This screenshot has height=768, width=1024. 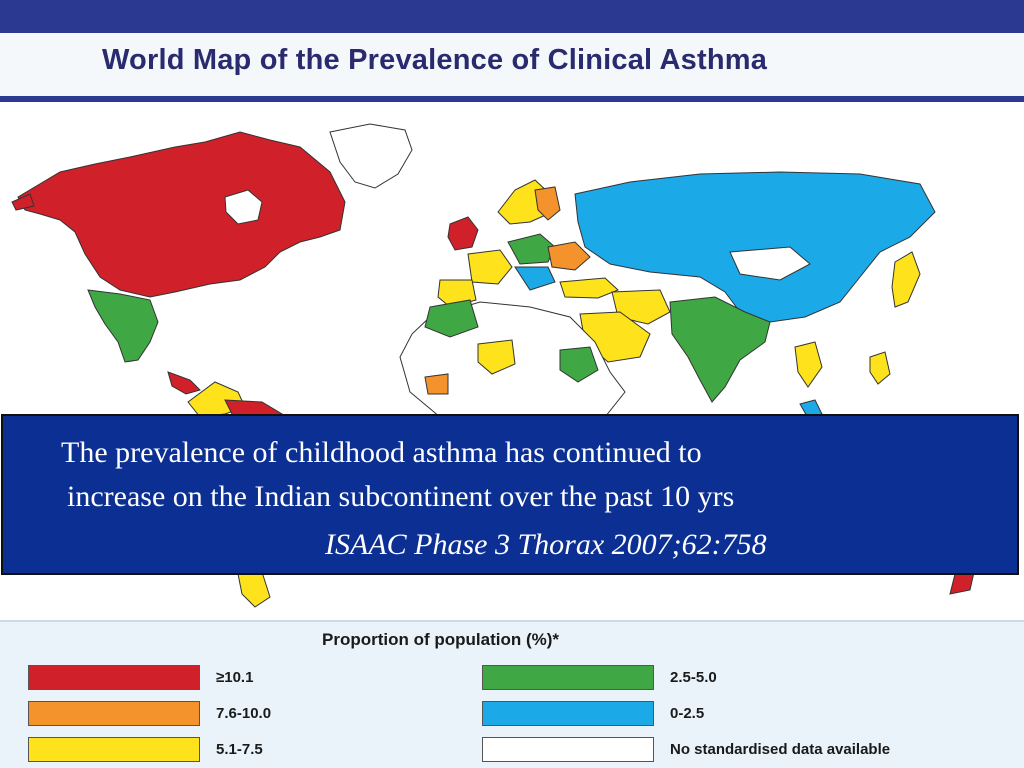 I want to click on france-region, so click(x=490, y=267).